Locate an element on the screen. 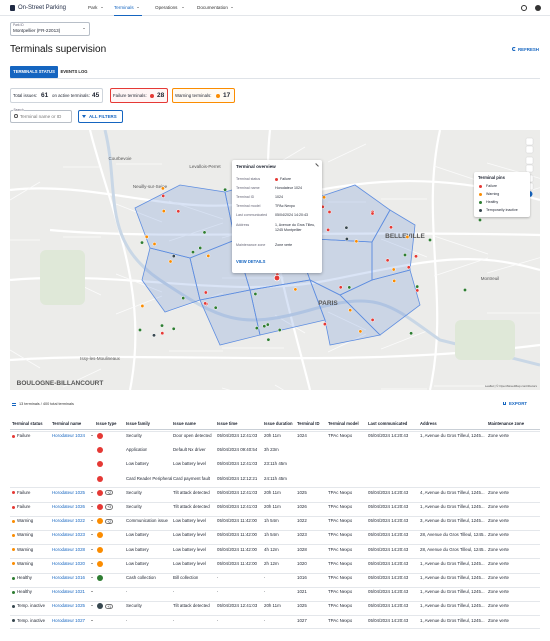  issue-badge: +3 is located at coordinates (109, 507).